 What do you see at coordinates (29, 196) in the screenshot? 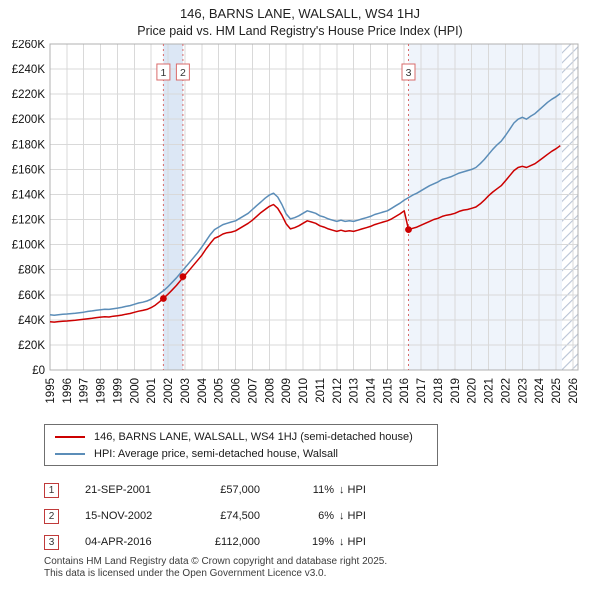
I see `y-axis-tick-label: £140K` at bounding box center [29, 196].